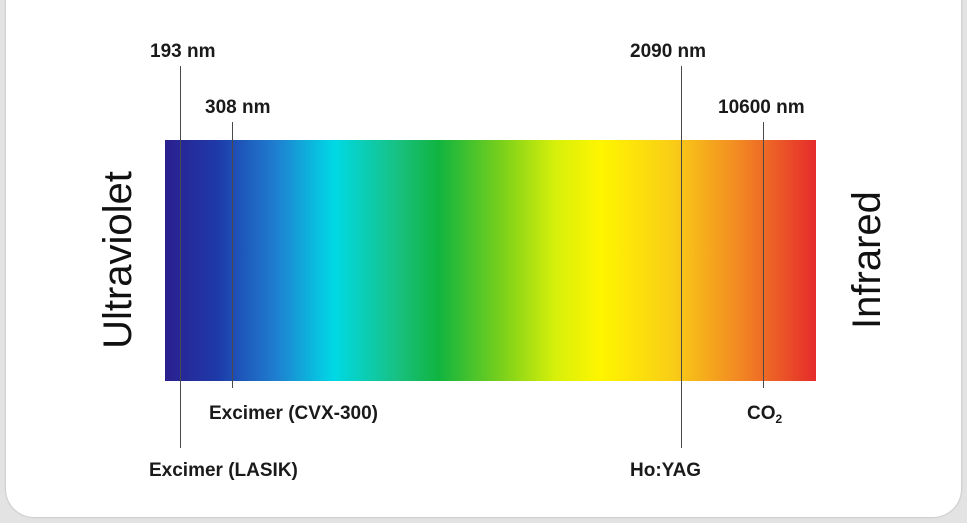 The width and height of the screenshot is (967, 523). I want to click on wavelength-label-2090: 2090 nm, so click(668, 51).